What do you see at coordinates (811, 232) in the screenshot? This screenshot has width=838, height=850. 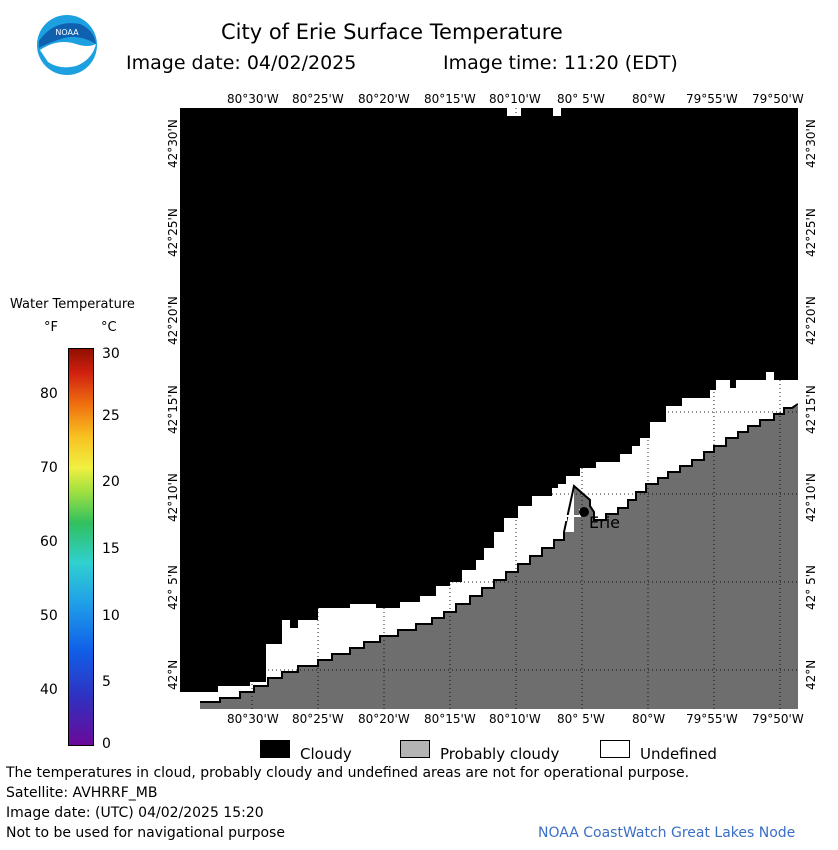 I see `lat-tick-right: 42°25'N` at bounding box center [811, 232].